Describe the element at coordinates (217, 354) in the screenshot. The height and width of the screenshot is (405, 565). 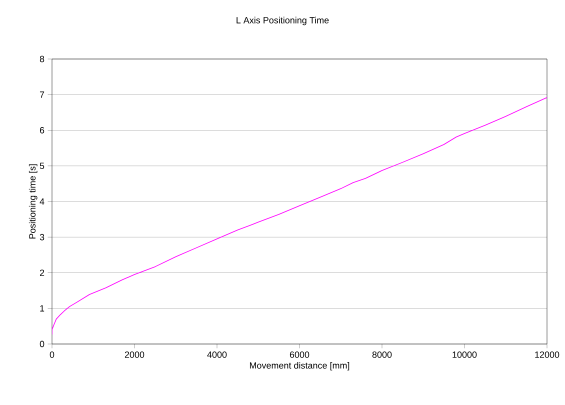
I see `x-tick-label: 4000` at that location.